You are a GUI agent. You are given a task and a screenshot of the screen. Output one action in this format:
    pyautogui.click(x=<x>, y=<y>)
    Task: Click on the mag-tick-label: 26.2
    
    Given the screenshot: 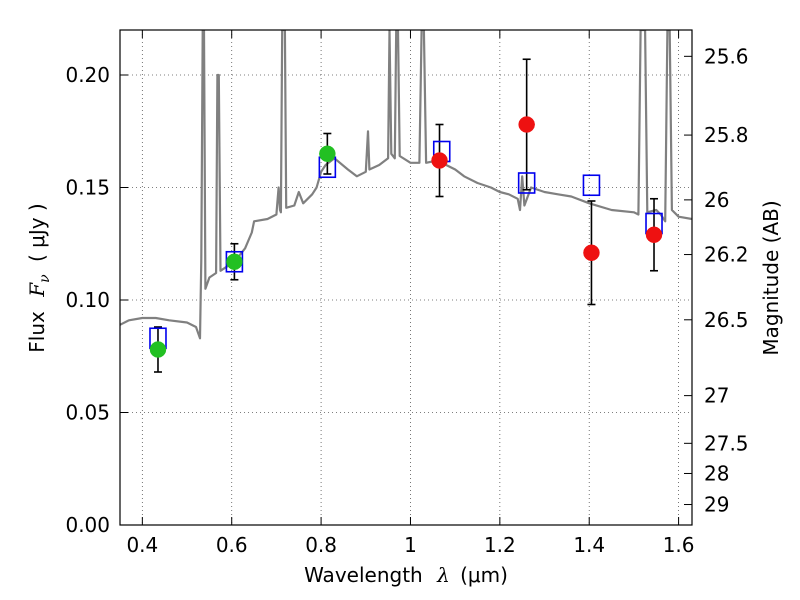 What is the action you would take?
    pyautogui.click(x=726, y=255)
    